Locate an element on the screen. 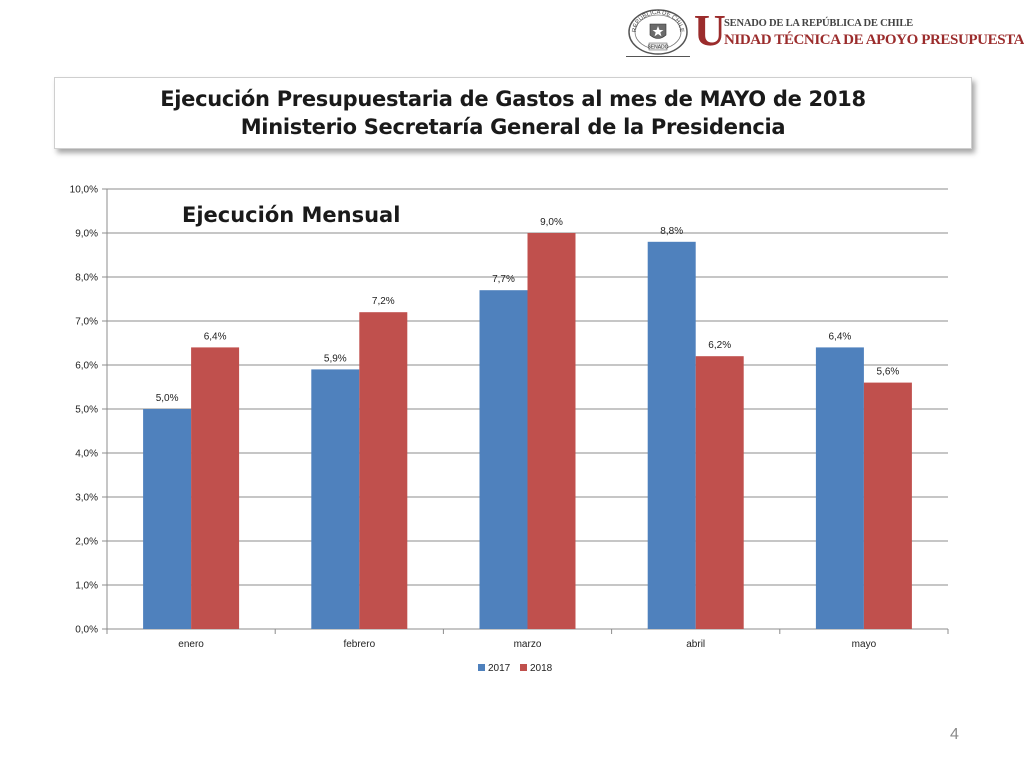 This screenshot has height=768, width=1024. y-tick-label: 2,0% is located at coordinates (86, 542).